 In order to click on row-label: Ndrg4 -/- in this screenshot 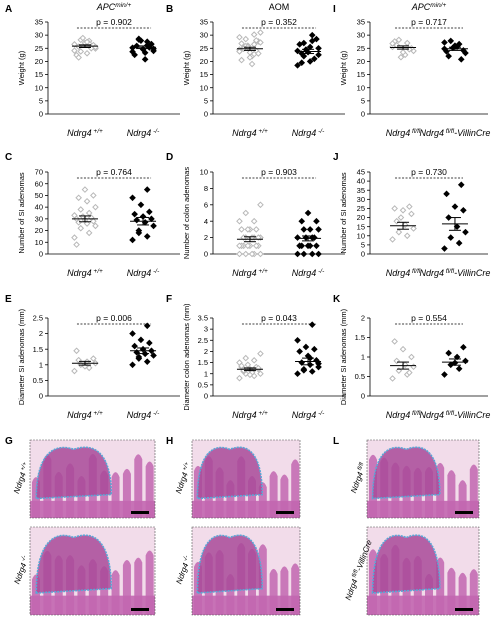, I will do `click(183, 570)`.